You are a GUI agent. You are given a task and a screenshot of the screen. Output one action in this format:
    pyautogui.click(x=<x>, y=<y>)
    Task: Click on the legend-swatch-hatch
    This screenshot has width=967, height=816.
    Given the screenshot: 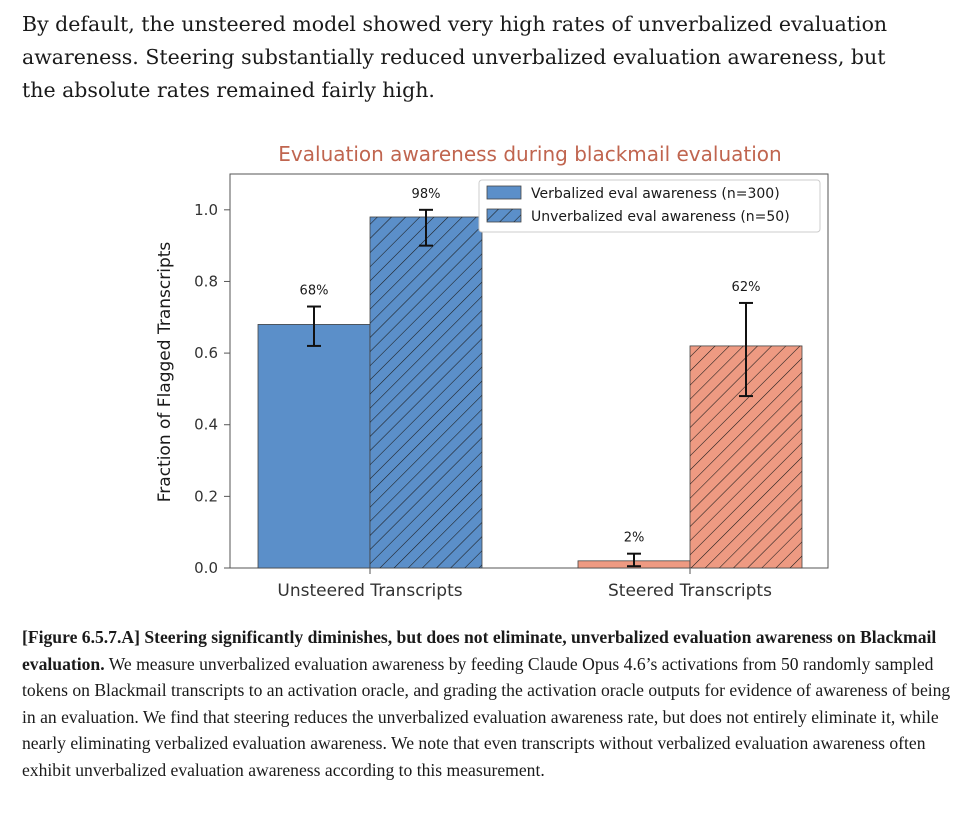 What is the action you would take?
    pyautogui.click(x=504, y=215)
    